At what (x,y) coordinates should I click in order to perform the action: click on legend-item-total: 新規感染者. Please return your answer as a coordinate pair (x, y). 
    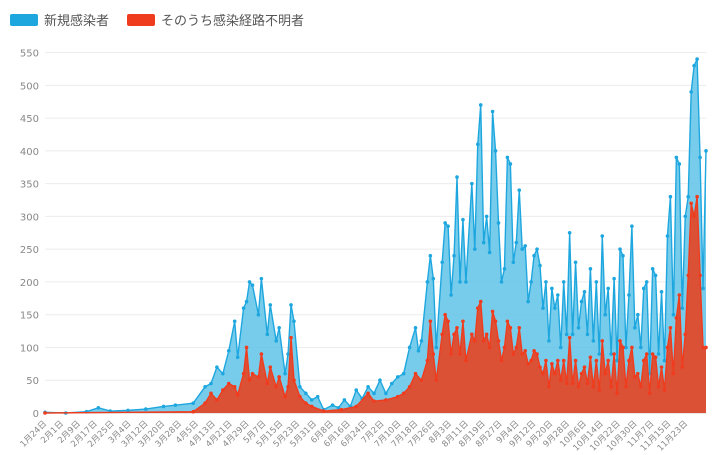
    Looking at the image, I should click on (59, 19).